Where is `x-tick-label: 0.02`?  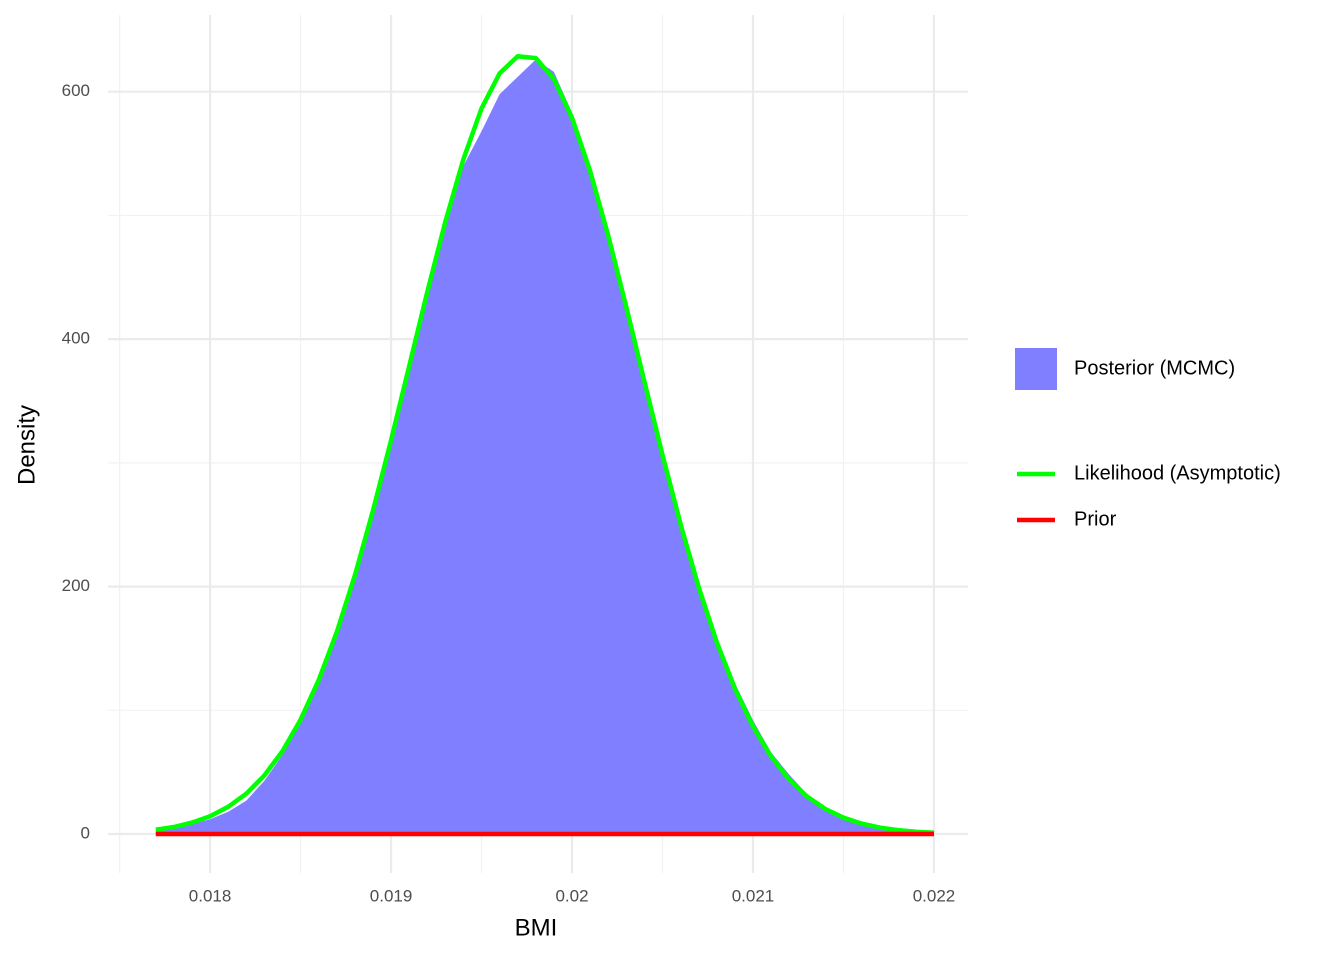 x-tick-label: 0.02 is located at coordinates (571, 895).